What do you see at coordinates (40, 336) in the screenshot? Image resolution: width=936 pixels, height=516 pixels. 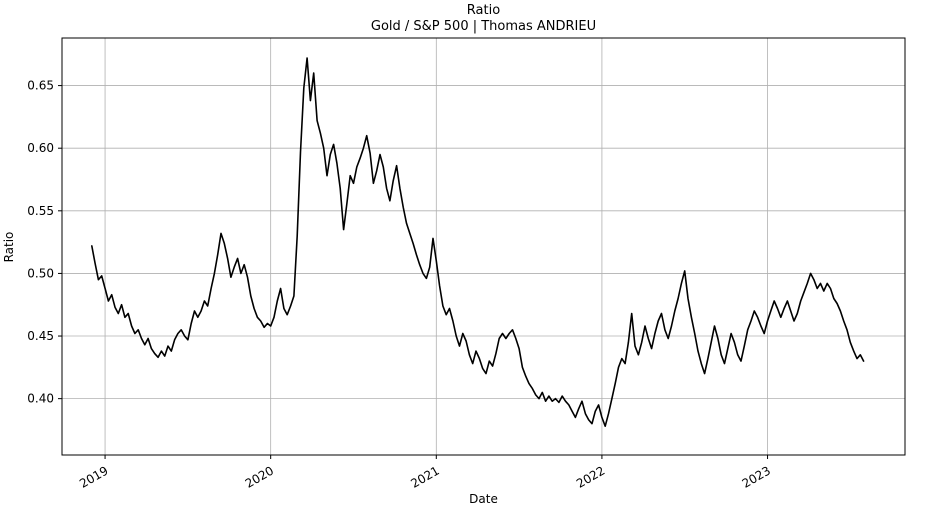 I see `y-tick-label: 0.45` at bounding box center [40, 336].